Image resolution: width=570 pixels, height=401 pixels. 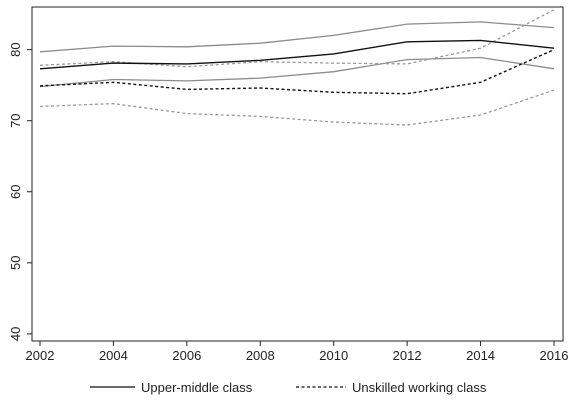 I want to click on x-tick-label: 2016, so click(x=554, y=355).